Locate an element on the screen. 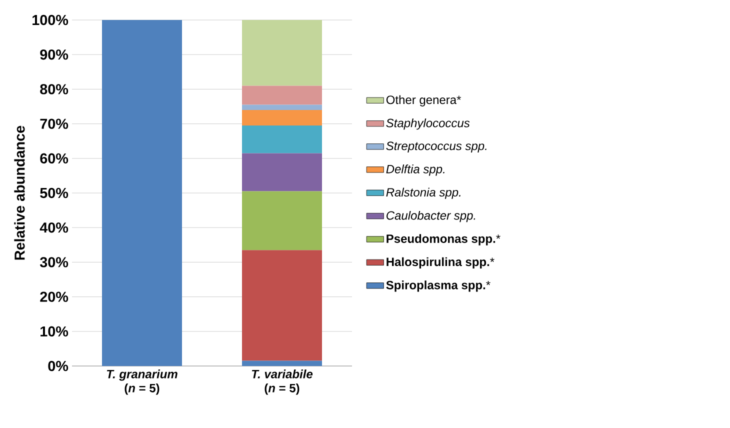 This screenshot has width=730, height=428. legend-label: Delftia spp. is located at coordinates (415, 170).